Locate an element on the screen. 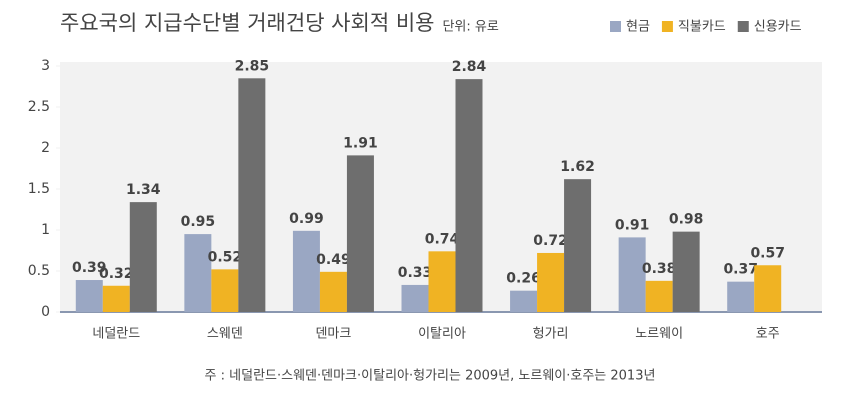 The image size is (860, 401). x-tick-label: 덴마크 is located at coordinates (333, 334).